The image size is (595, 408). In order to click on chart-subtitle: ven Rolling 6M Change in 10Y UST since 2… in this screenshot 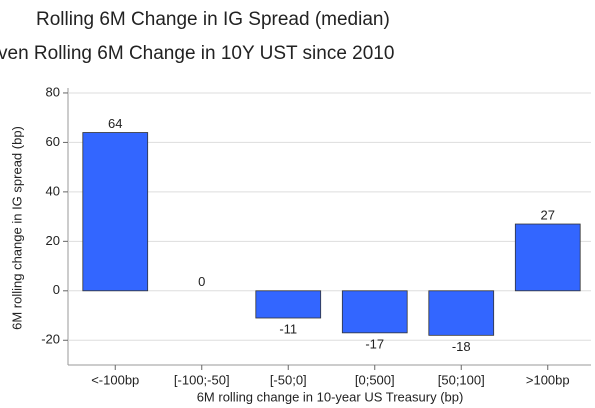, I will do `click(197, 53)`.